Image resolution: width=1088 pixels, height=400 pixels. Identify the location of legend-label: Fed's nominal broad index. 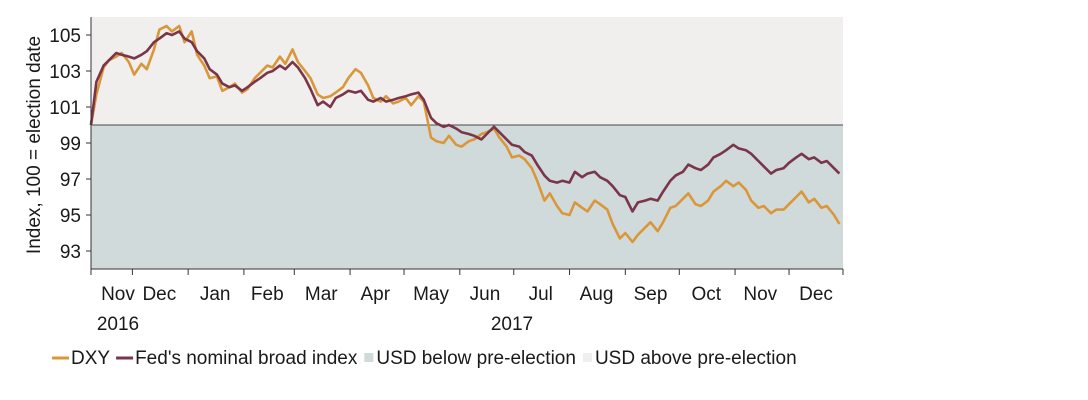
(246, 358).